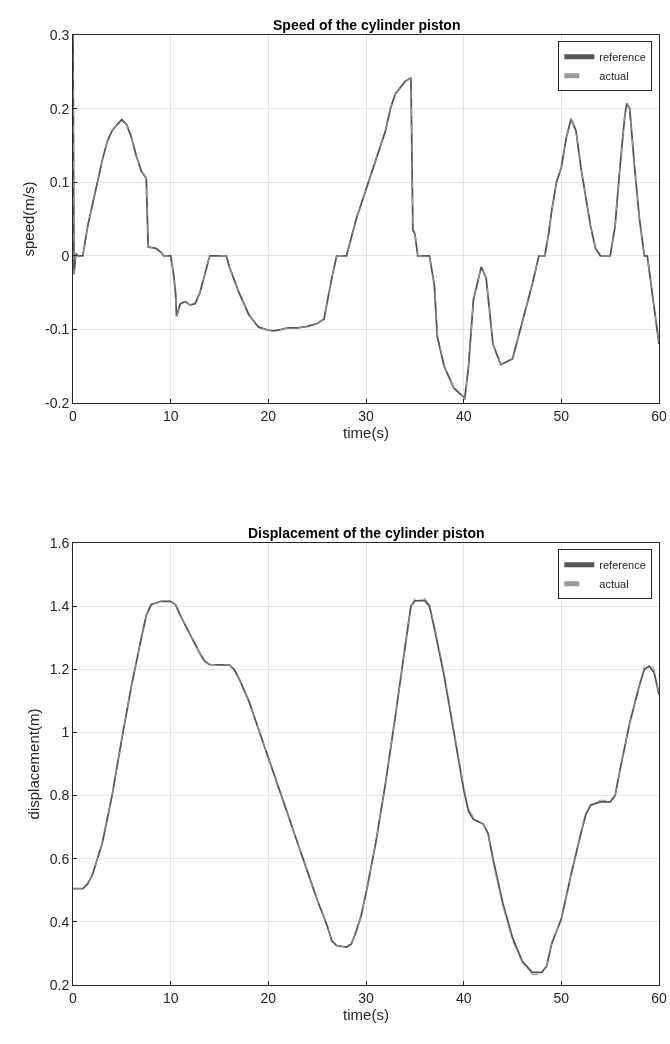  I want to click on y-tick-label: -0.2, so click(57, 402).